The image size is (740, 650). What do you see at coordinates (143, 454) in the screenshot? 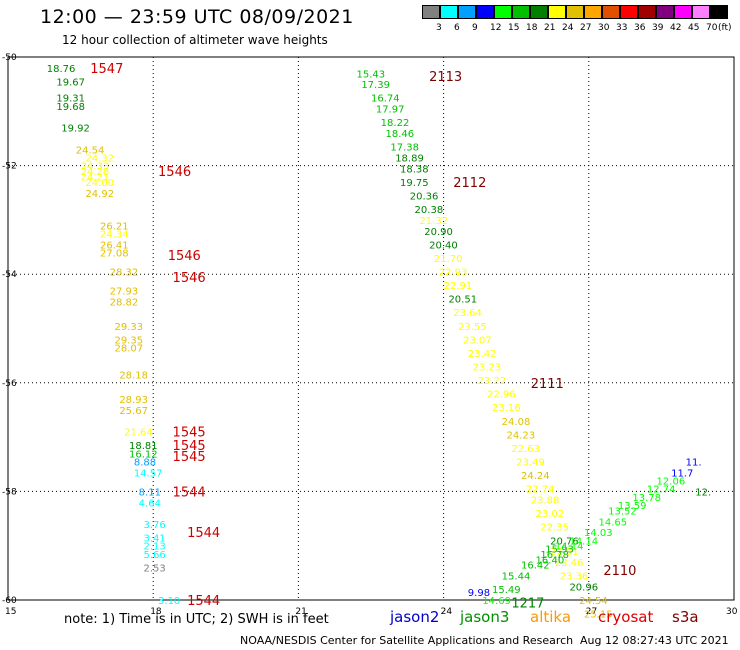
I see `wave-height-label: 16.12` at bounding box center [143, 454].